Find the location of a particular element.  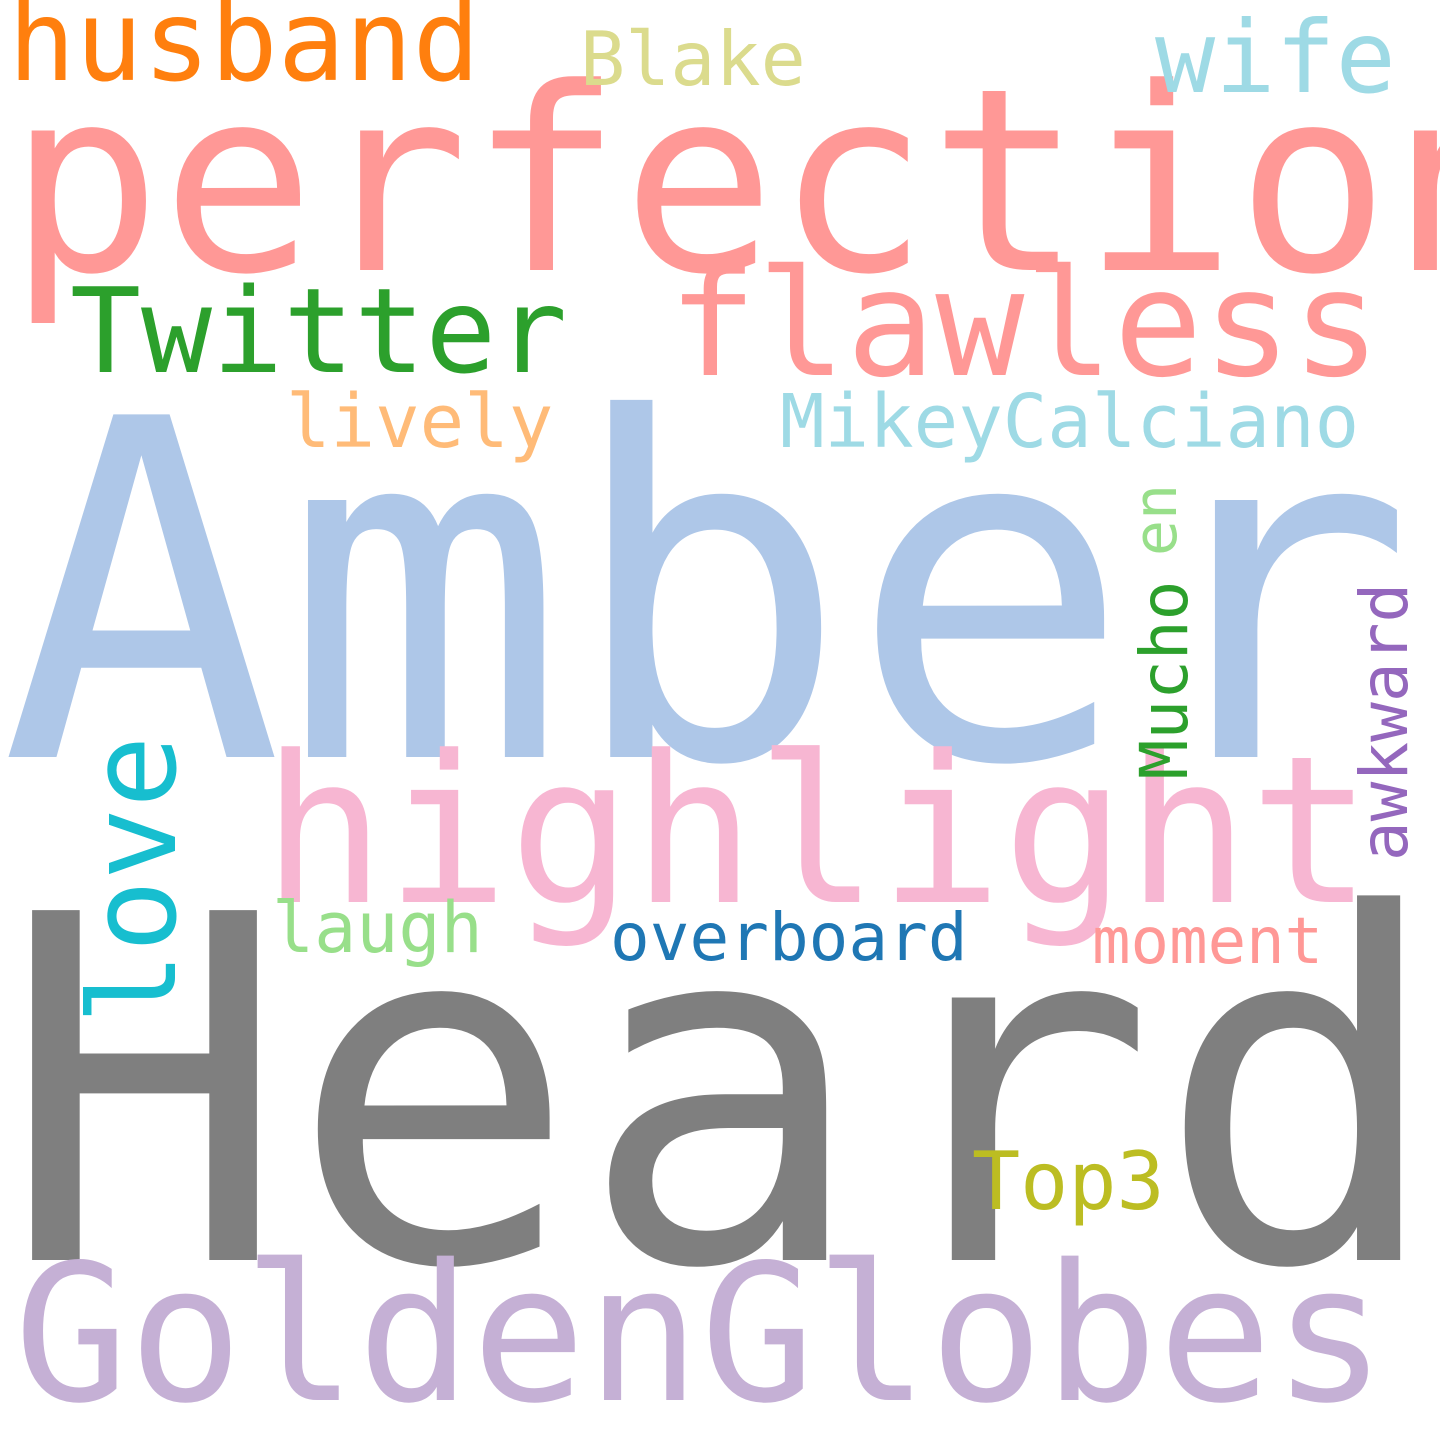

word-highlight: highlight is located at coordinates (817, 832).